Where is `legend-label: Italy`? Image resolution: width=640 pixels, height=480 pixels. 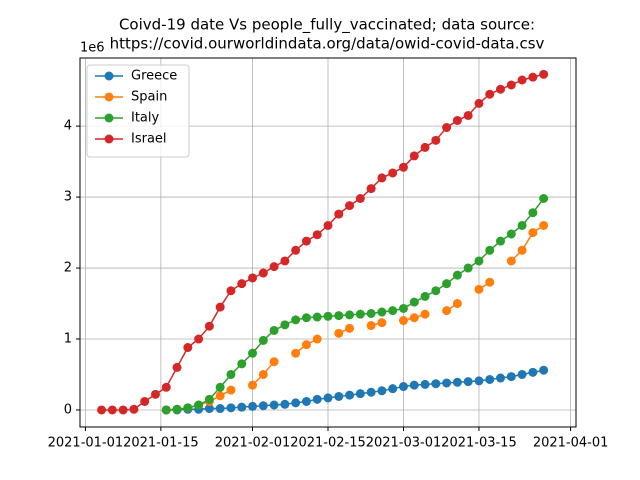
legend-label: Italy is located at coordinates (145, 118).